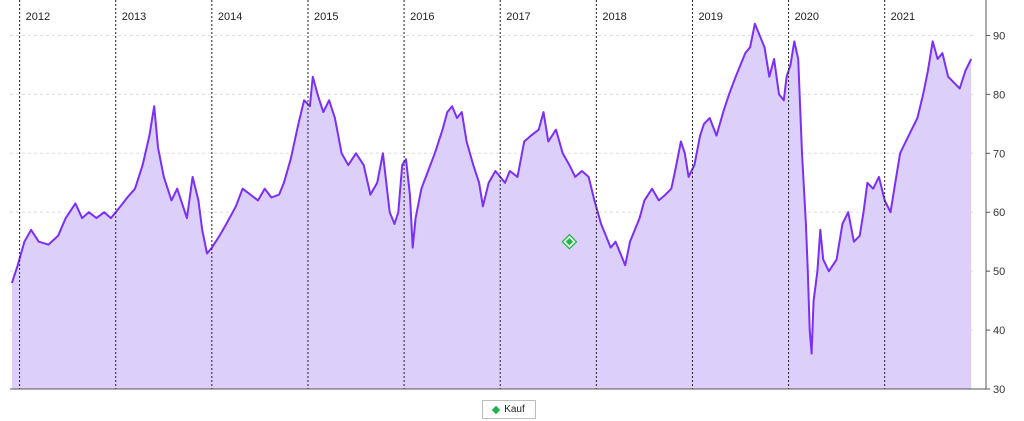 Image resolution: width=1024 pixels, height=421 pixels. What do you see at coordinates (614, 17) in the screenshot?
I see `year-label-2018: 2018` at bounding box center [614, 17].